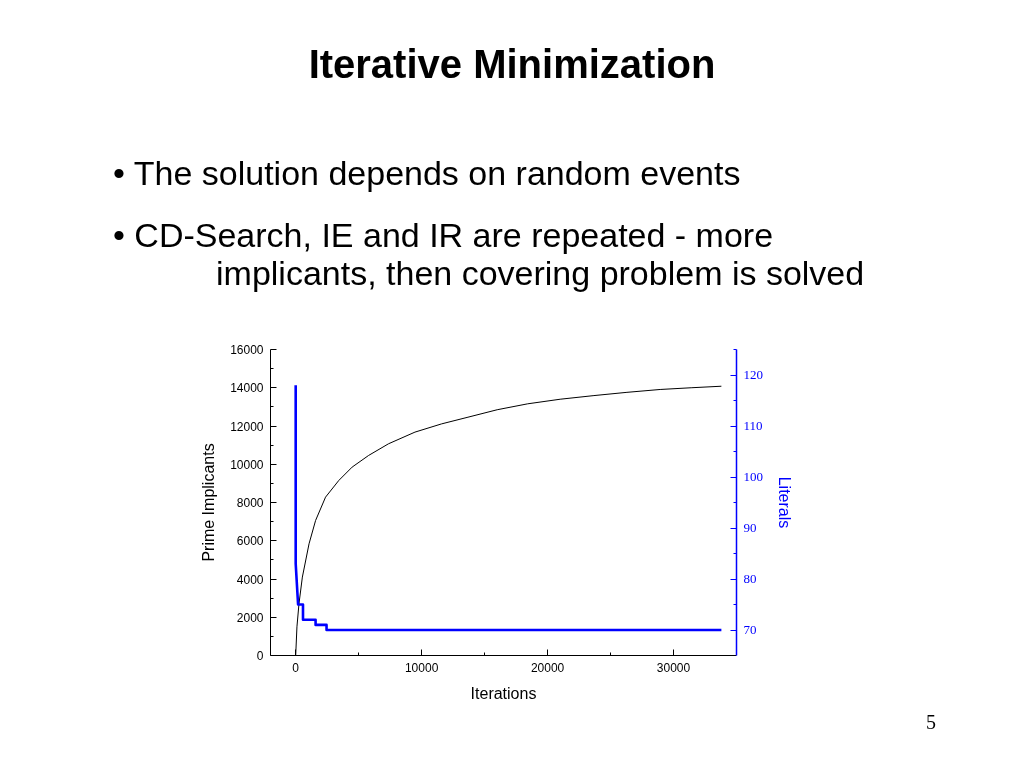 The image size is (1024, 768). What do you see at coordinates (247, 388) in the screenshot?
I see `y-tick-label: 14000` at bounding box center [247, 388].